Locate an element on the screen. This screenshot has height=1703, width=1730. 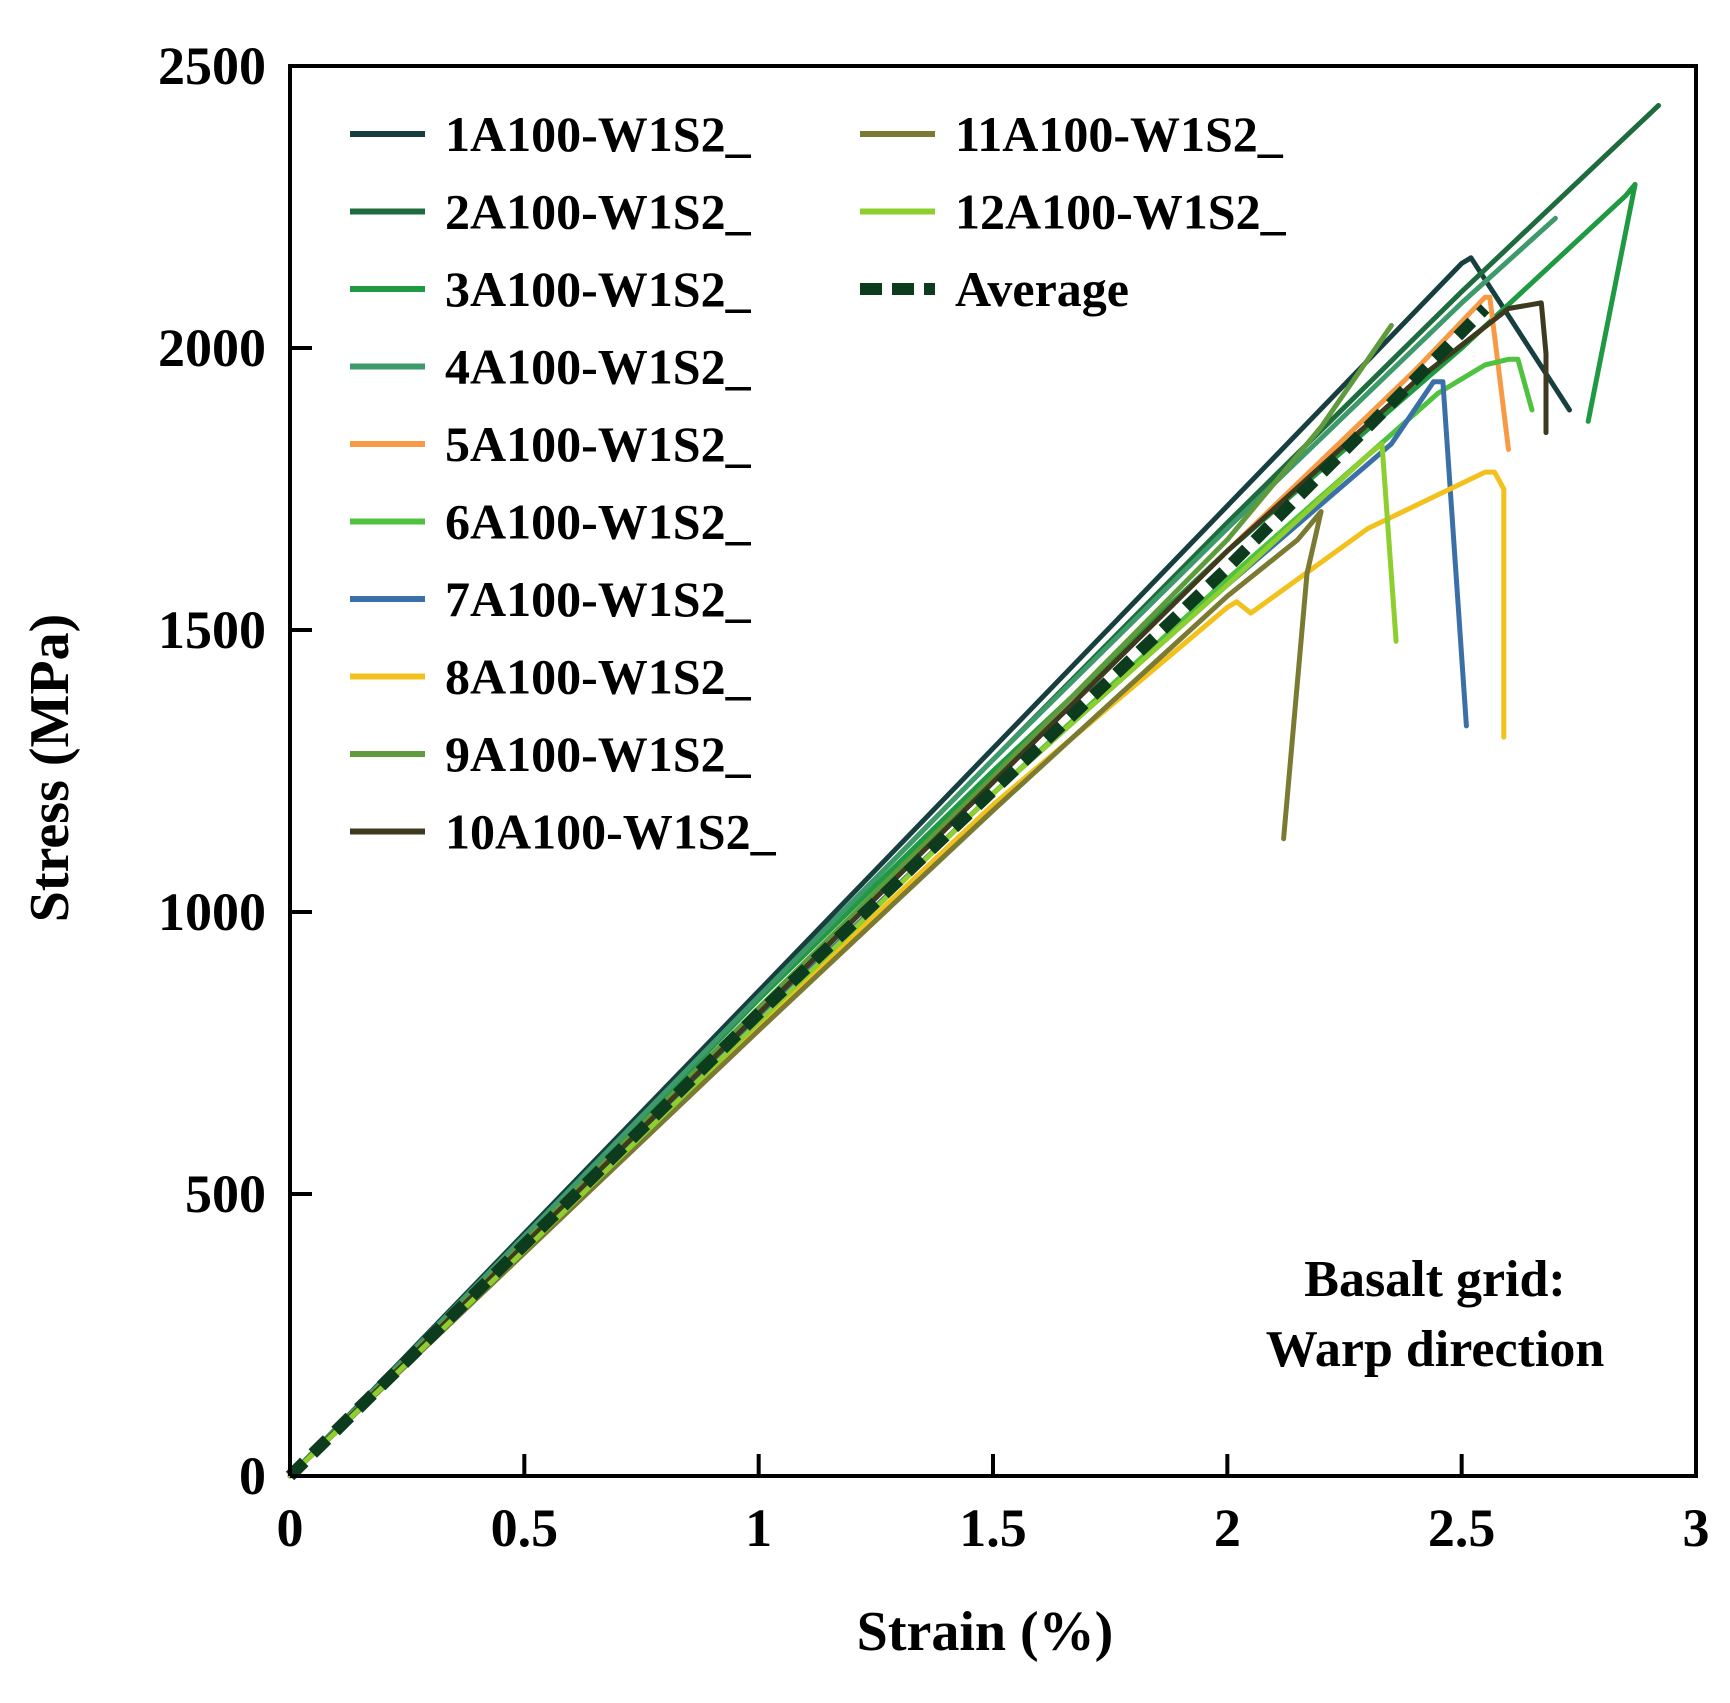
annotation-line-2: Warp direction is located at coordinates (1435, 1349).